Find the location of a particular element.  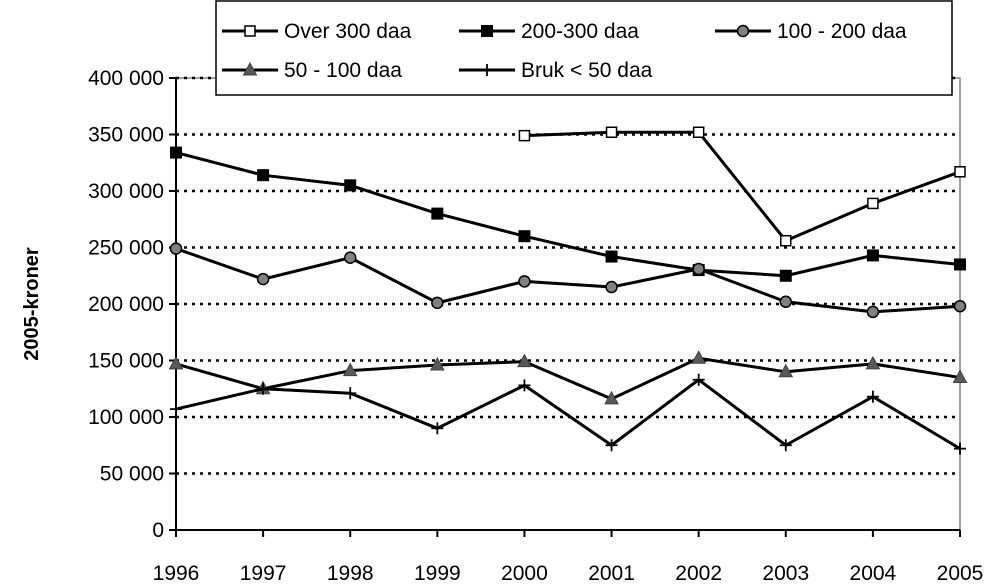

legend-item-1-label: Over 300 daa is located at coordinates (348, 31).